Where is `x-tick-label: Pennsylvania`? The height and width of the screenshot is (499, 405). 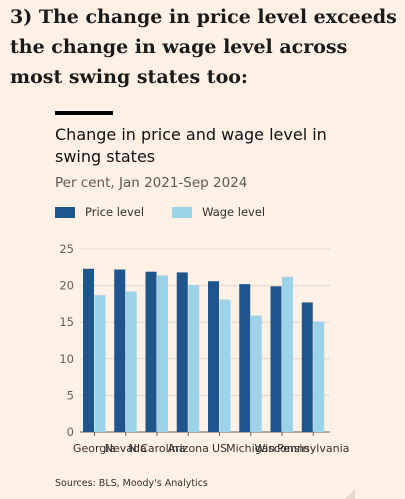
x-tick-label: Pennsylvania is located at coordinates (313, 448).